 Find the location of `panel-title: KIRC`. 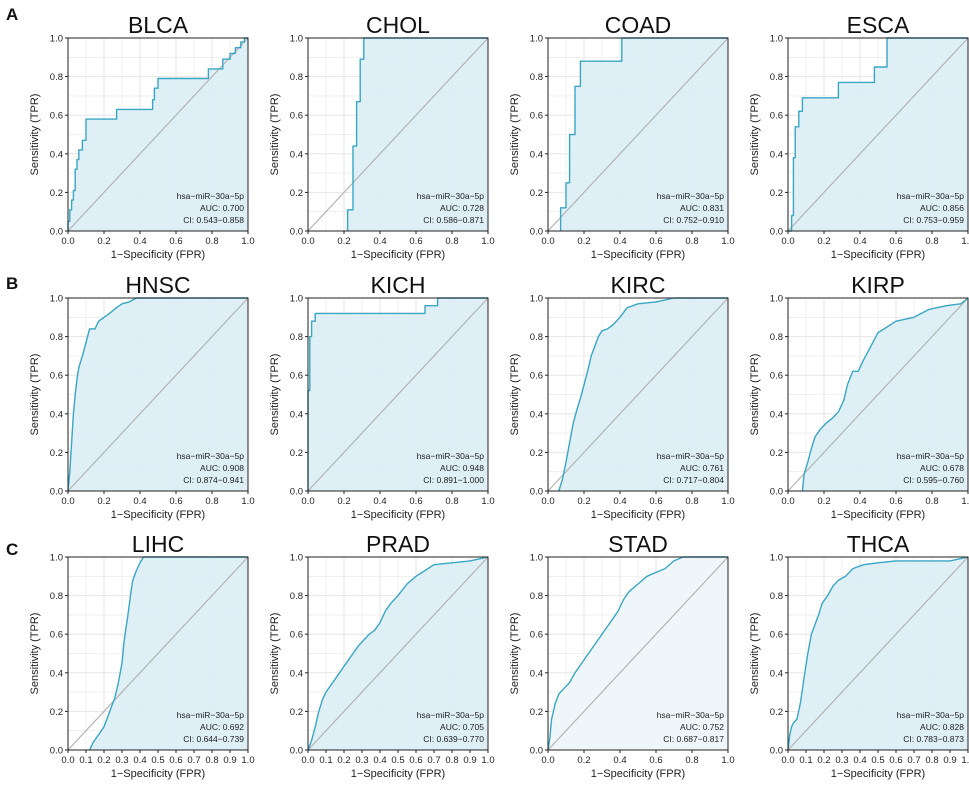

panel-title: KIRC is located at coordinates (638, 285).